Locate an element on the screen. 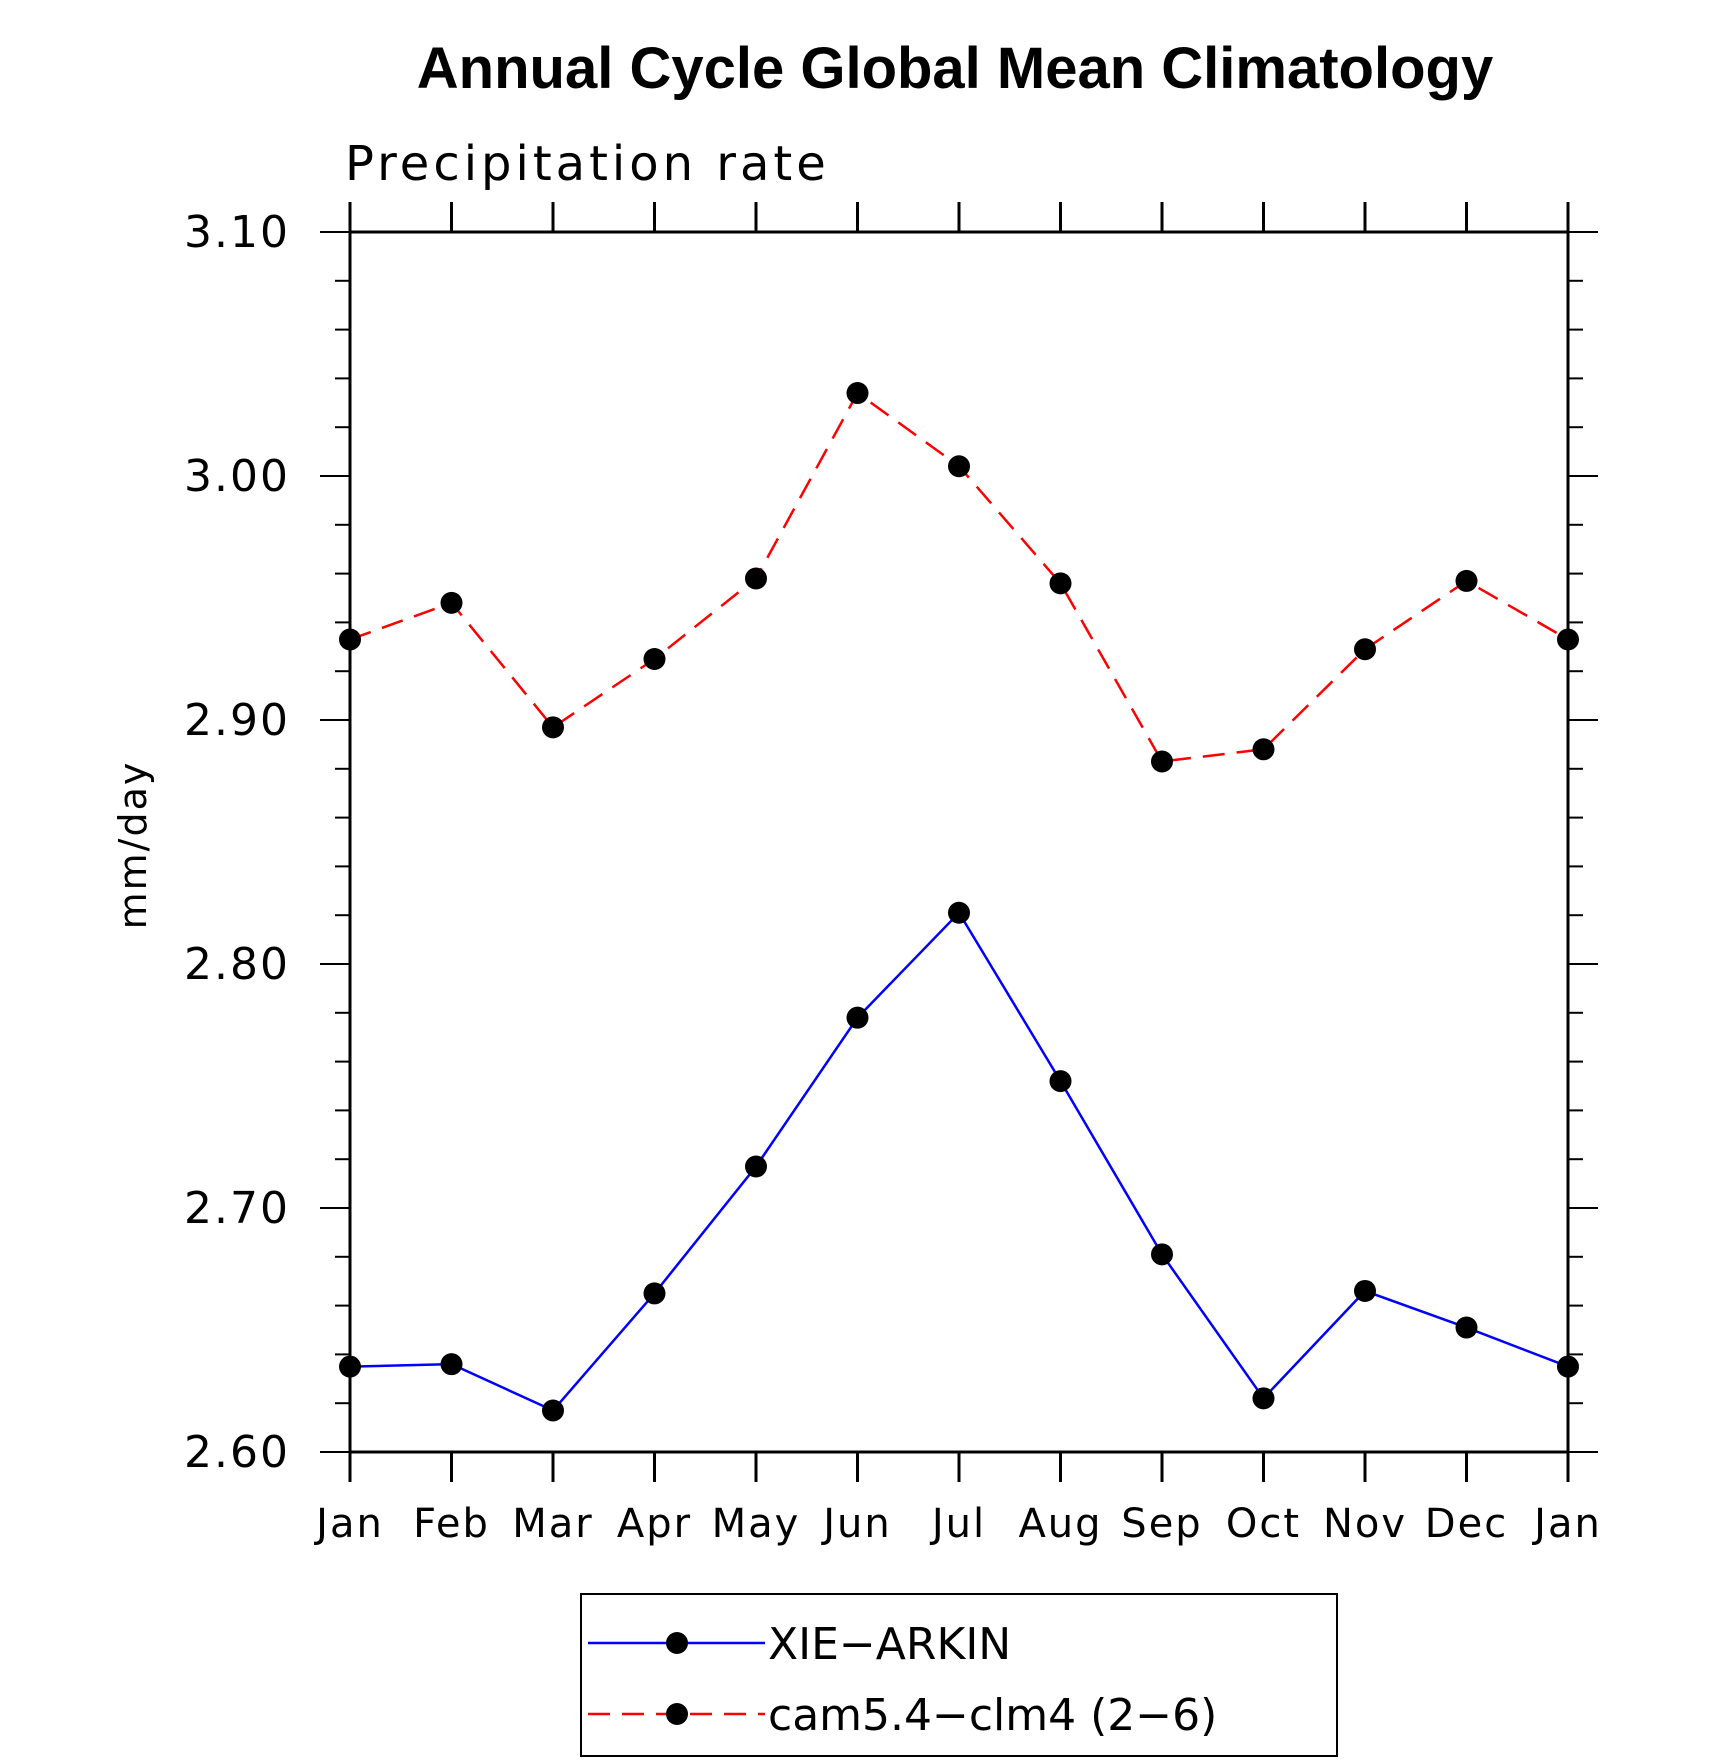 This screenshot has height=1762, width=1710. y-tick-label: 2.80 is located at coordinates (237, 964).